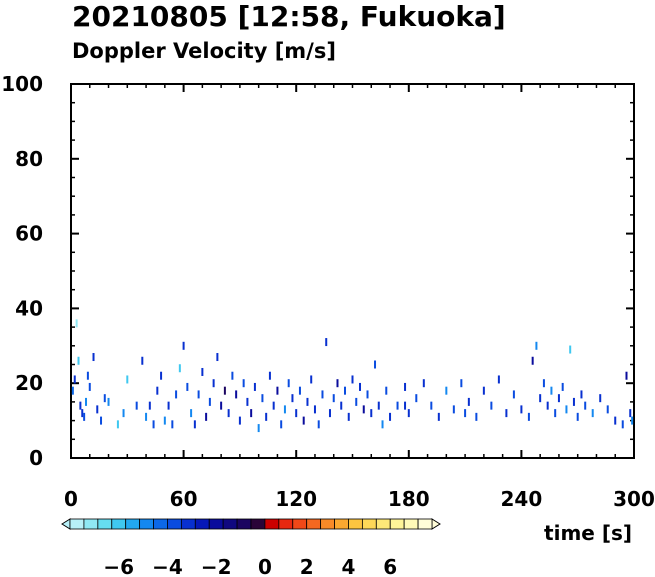  I want to click on chart-subtitle: Doppler Velocity [m/s], so click(204, 51).